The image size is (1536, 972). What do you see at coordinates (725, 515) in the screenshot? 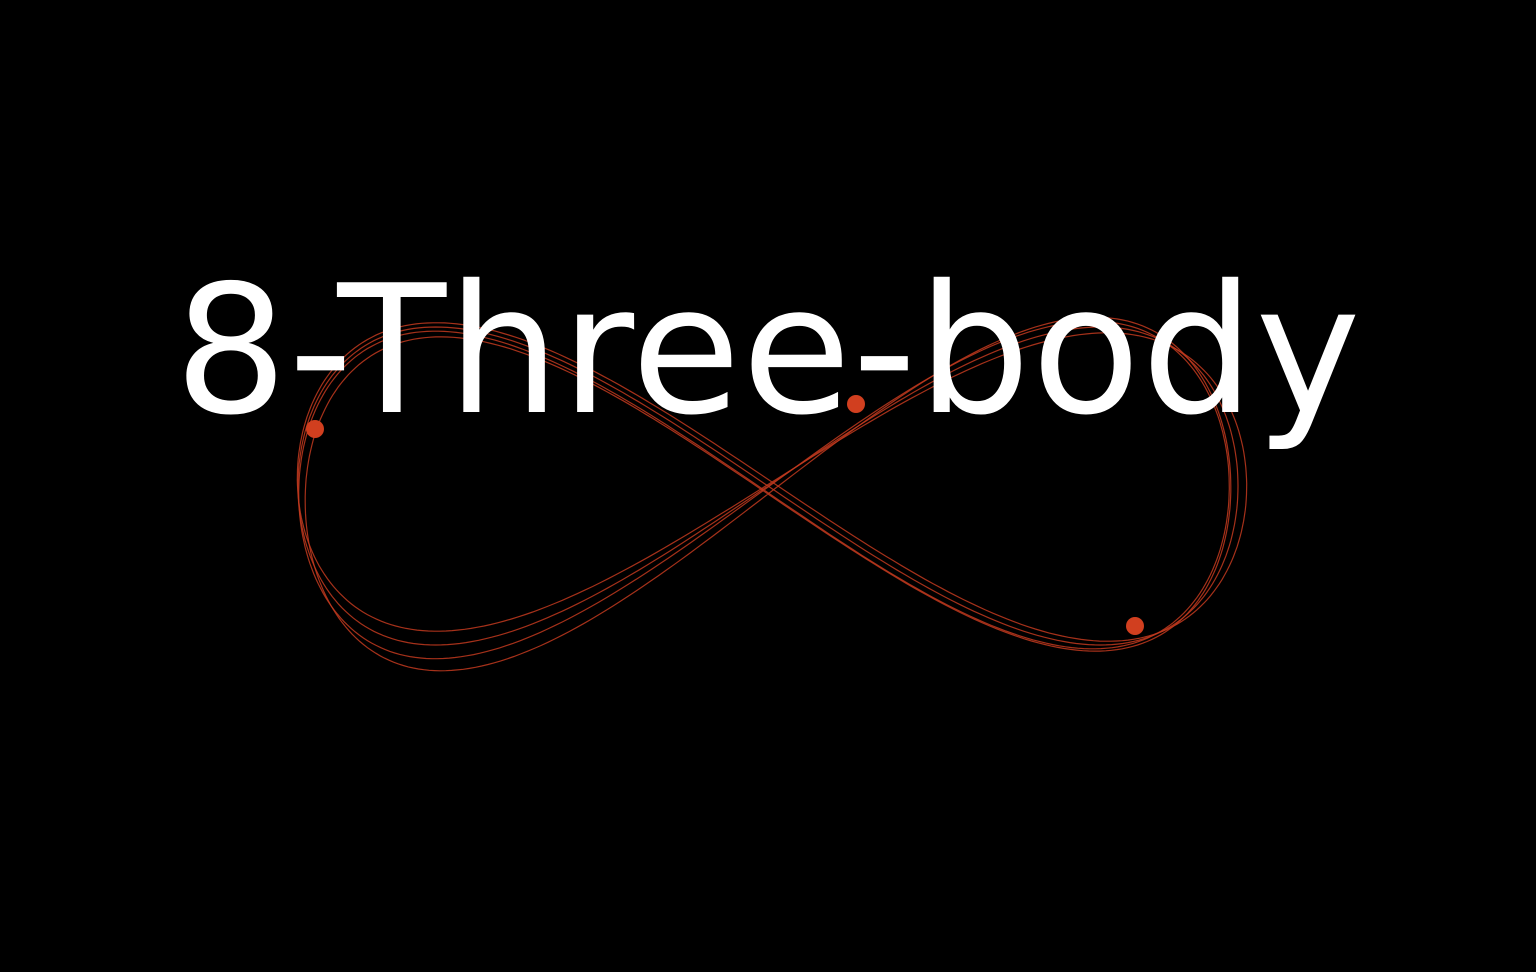
I see `orbit-bodies` at bounding box center [725, 515].